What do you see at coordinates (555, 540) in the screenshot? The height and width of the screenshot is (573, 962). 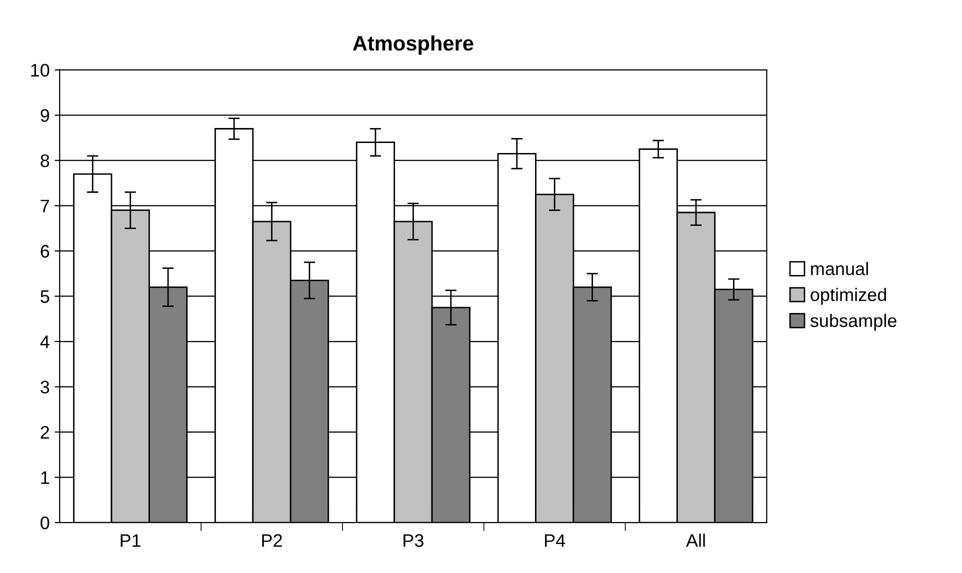 I see `x-tick-label: P4` at bounding box center [555, 540].